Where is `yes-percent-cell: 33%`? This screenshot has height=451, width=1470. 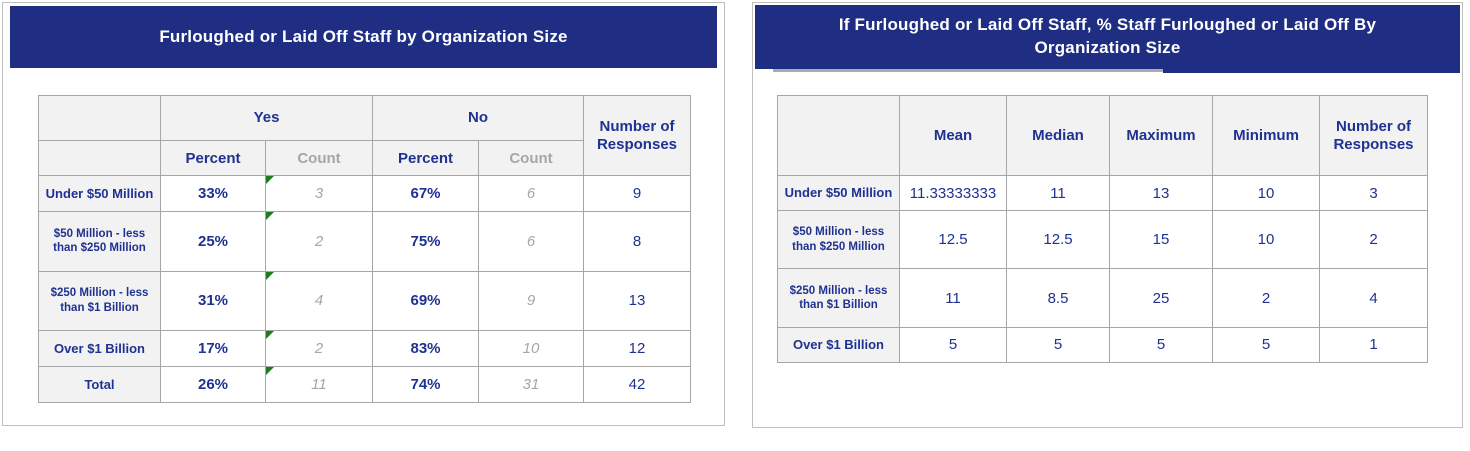 yes-percent-cell: 33% is located at coordinates (213, 193).